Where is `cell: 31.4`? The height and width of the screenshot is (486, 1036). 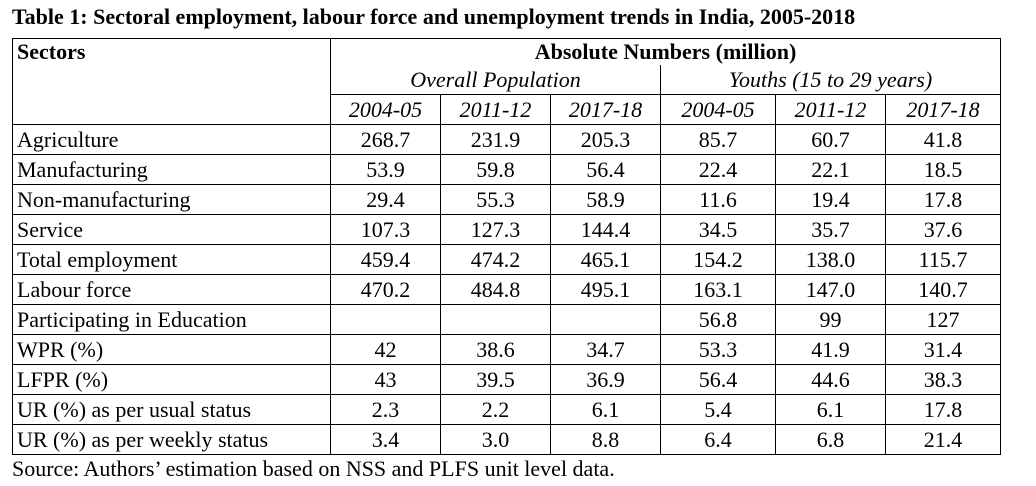 cell: 31.4 is located at coordinates (943, 349).